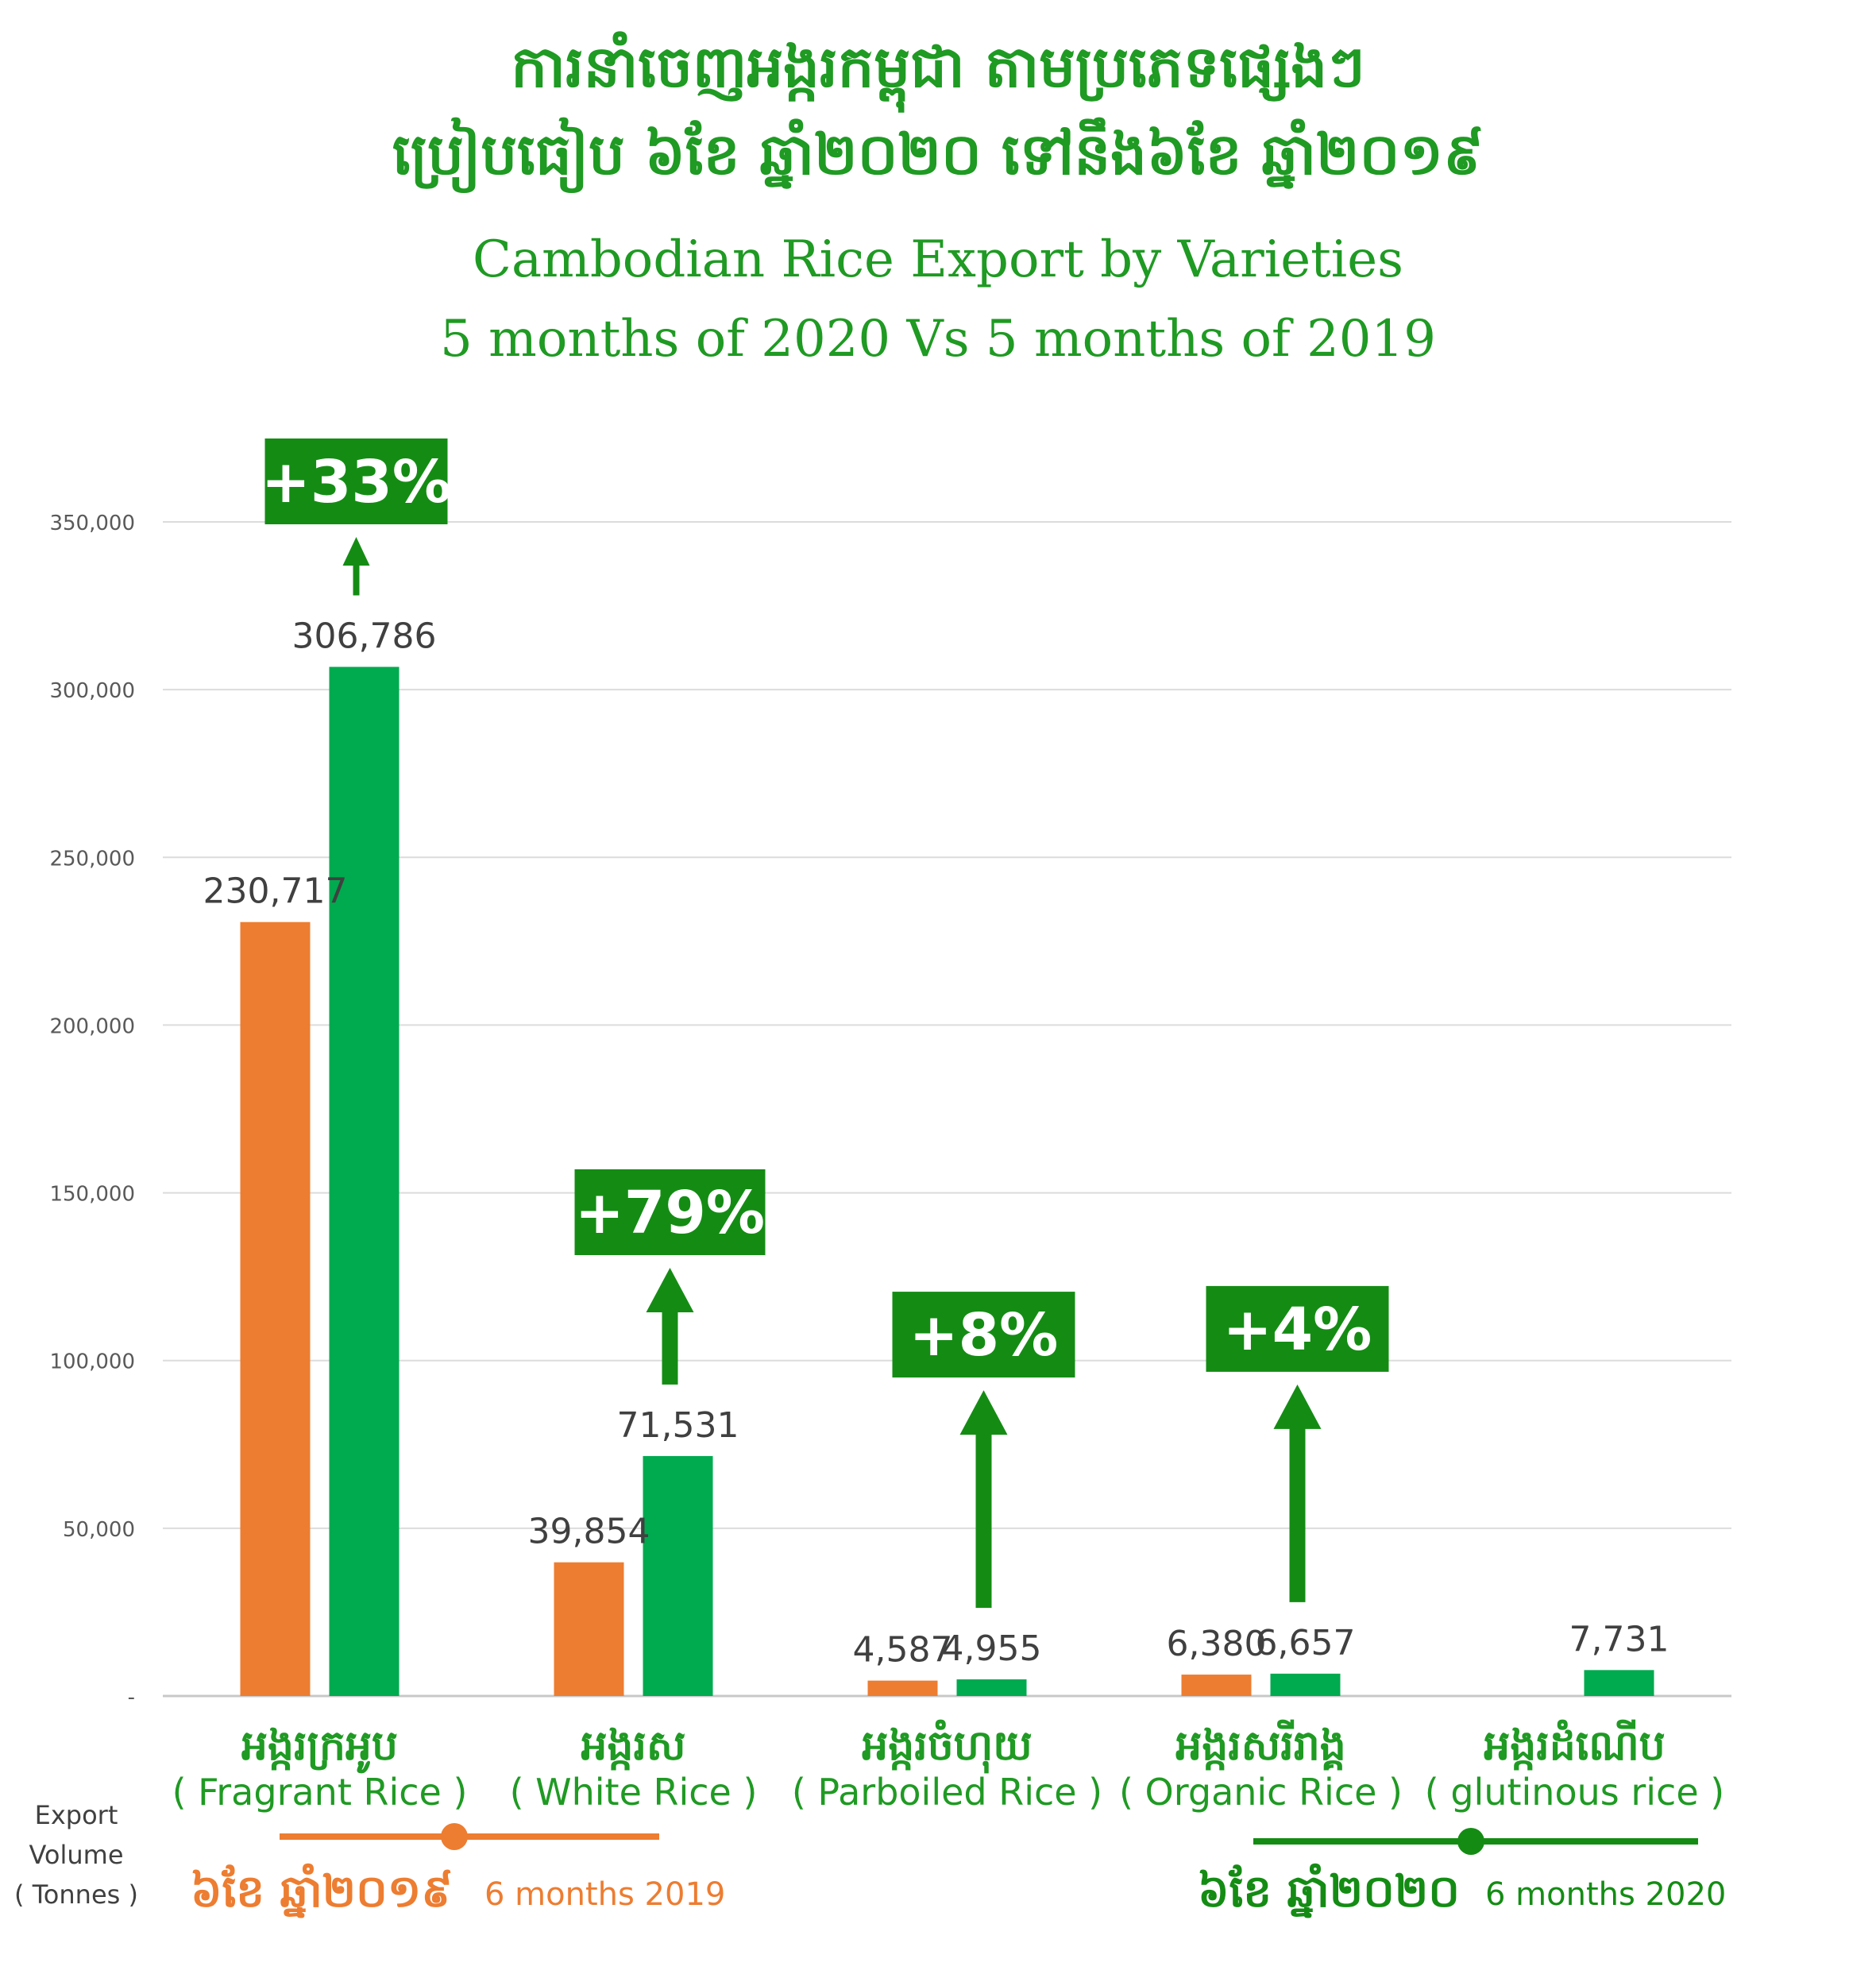 Image resolution: width=1876 pixels, height=1978 pixels. Describe the element at coordinates (903, 1650) in the screenshot. I see `value-label: 4,587` at that location.